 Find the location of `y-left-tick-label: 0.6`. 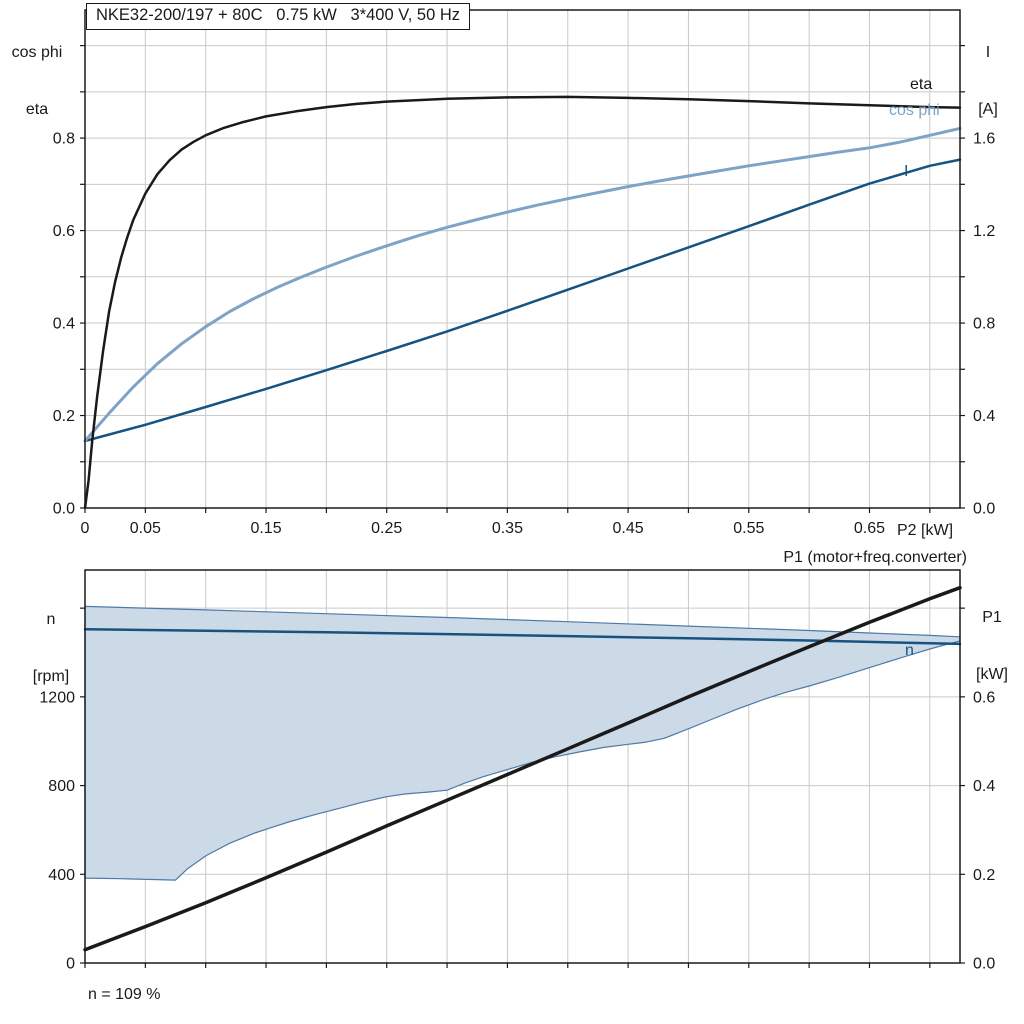

y-left-tick-label: 0.6 is located at coordinates (64, 231).